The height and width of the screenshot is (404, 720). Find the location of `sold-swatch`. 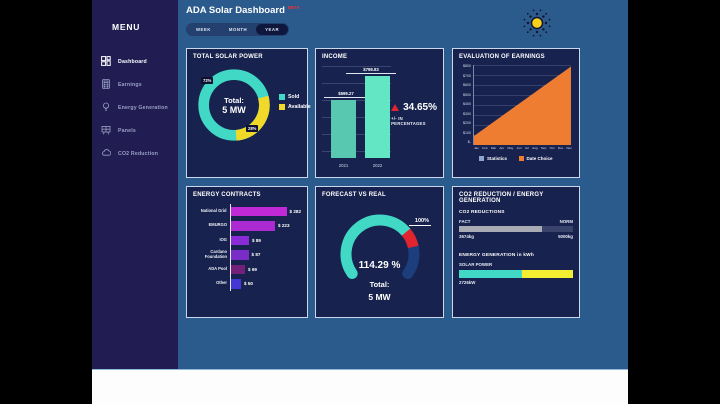

sold-swatch is located at coordinates (282, 97).